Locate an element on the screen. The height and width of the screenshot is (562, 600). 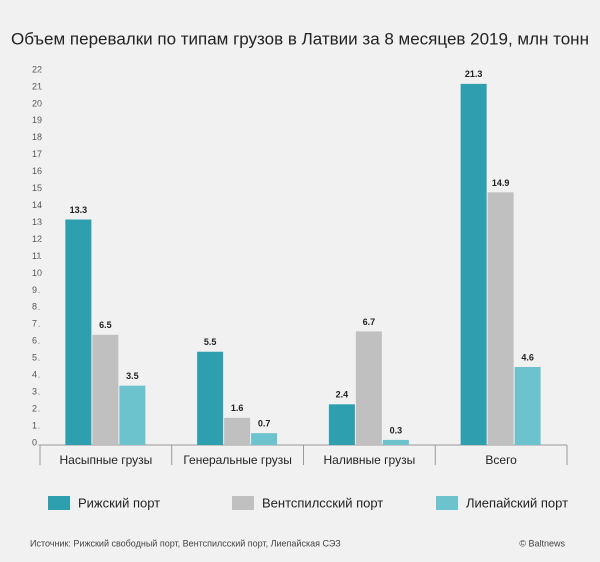
y-tick-label: 17 is located at coordinates (37, 154).